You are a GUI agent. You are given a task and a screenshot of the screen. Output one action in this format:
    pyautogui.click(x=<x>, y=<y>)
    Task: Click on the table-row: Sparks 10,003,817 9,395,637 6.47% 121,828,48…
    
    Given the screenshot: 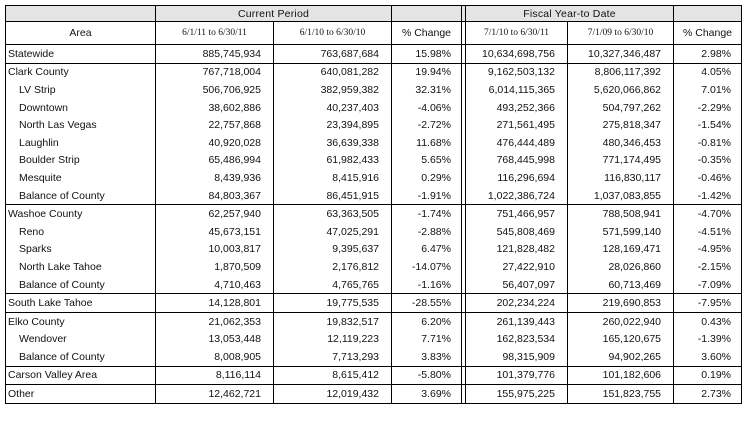 What is the action you would take?
    pyautogui.click(x=374, y=249)
    